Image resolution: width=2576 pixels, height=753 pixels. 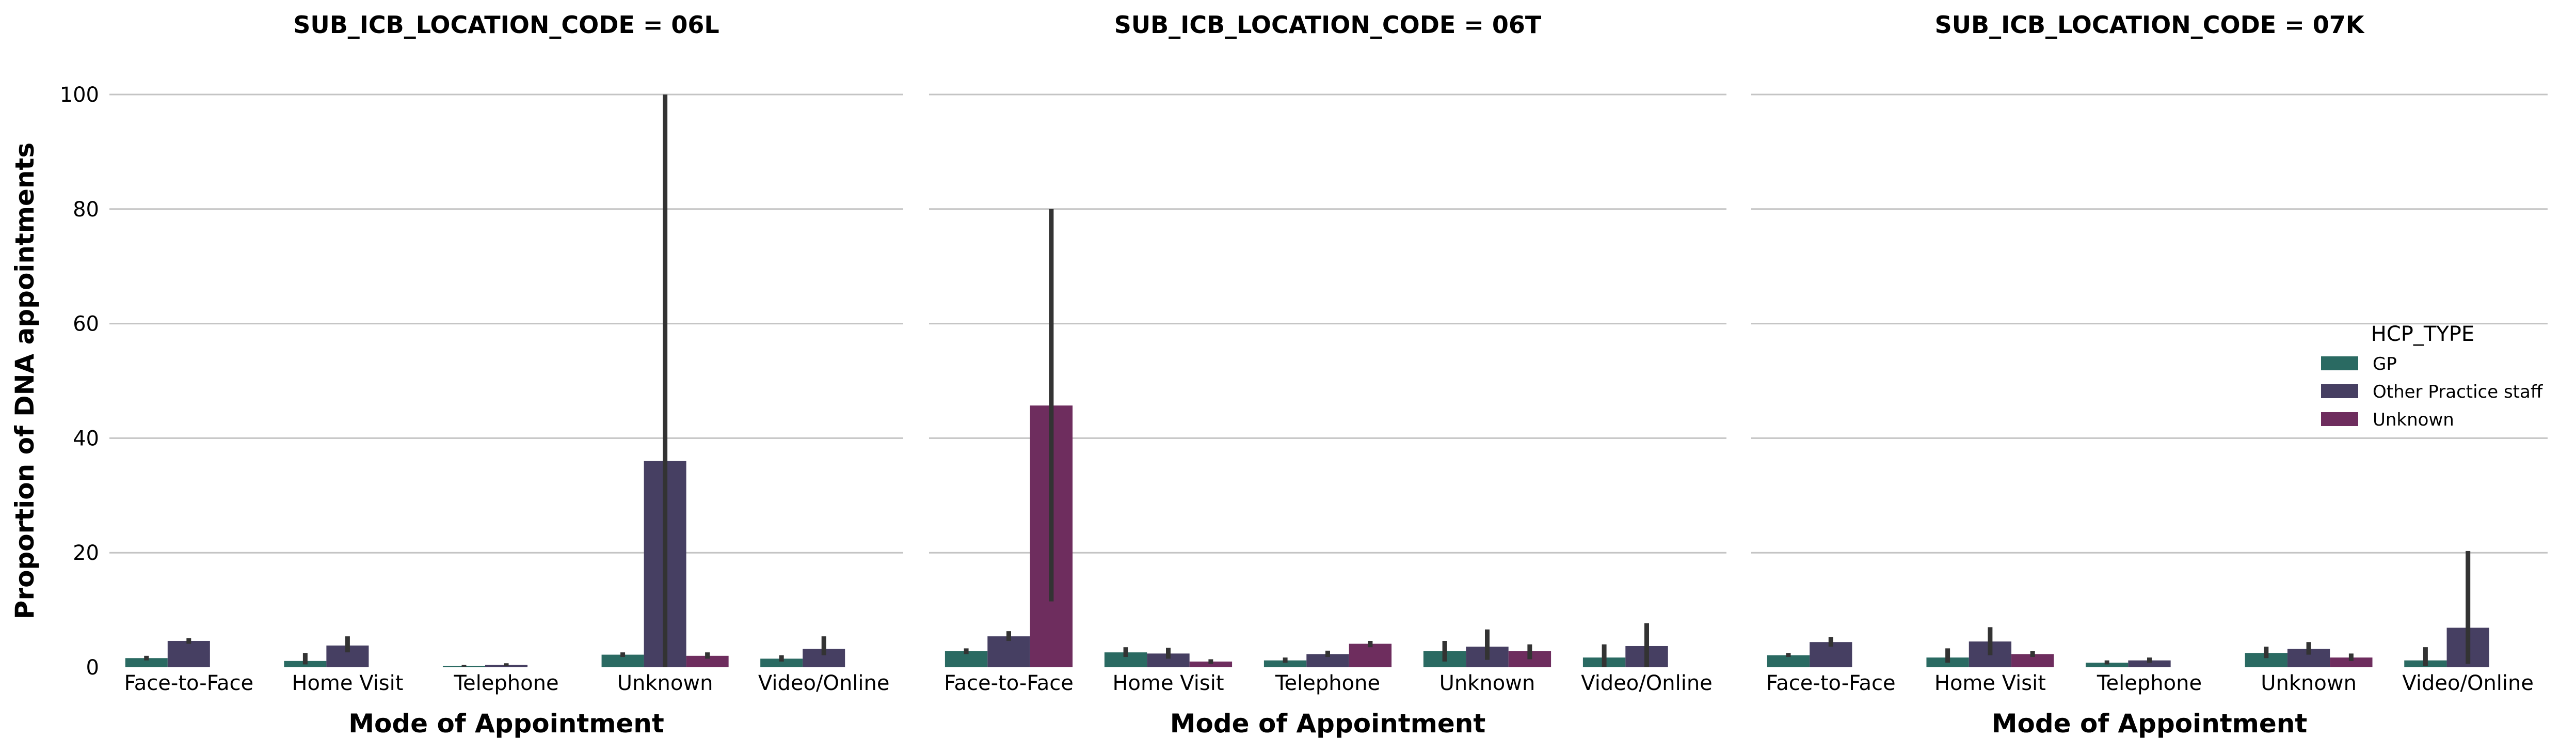 I want to click on legend-entry: Unknown, so click(x=2413, y=420).